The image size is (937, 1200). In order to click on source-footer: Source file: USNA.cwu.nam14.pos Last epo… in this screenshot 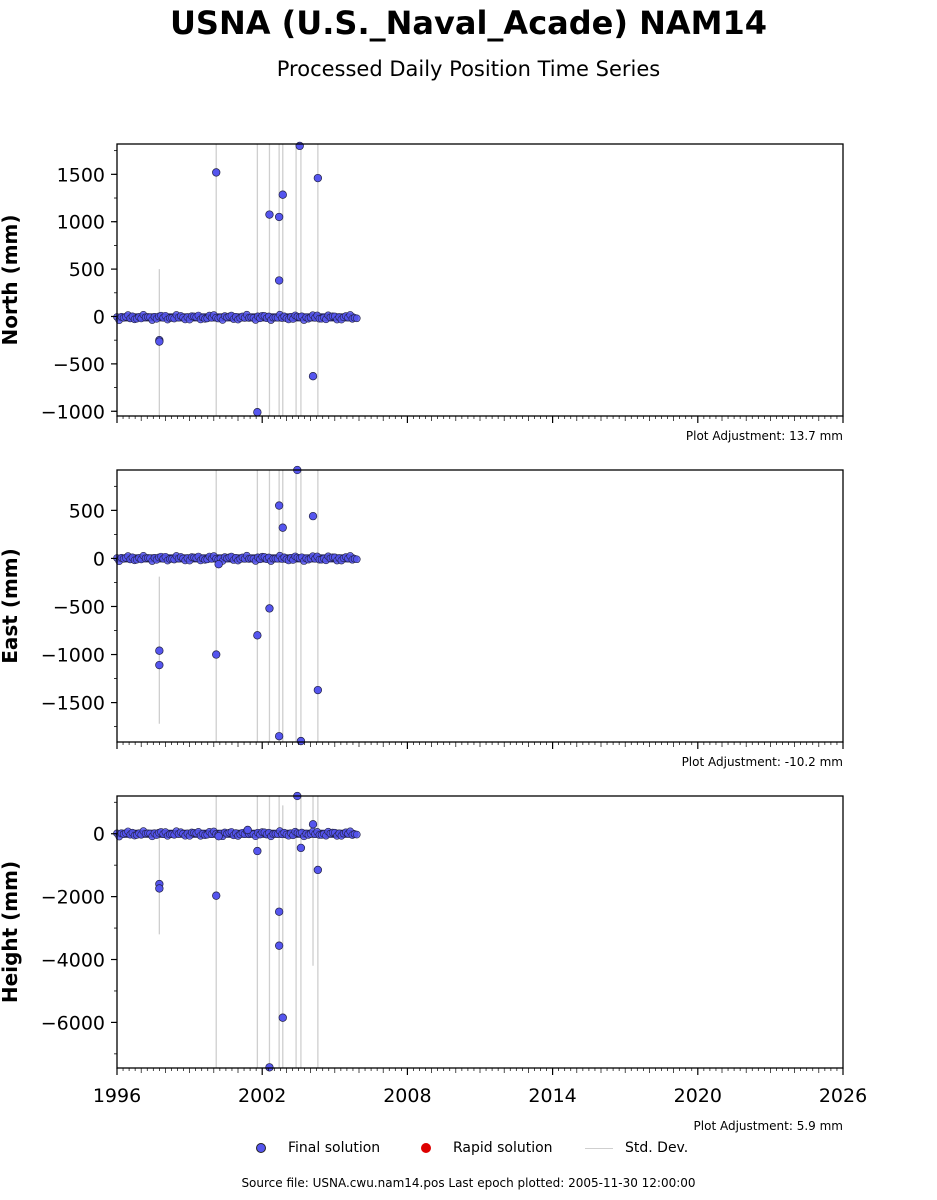, I will do `click(468, 1183)`.